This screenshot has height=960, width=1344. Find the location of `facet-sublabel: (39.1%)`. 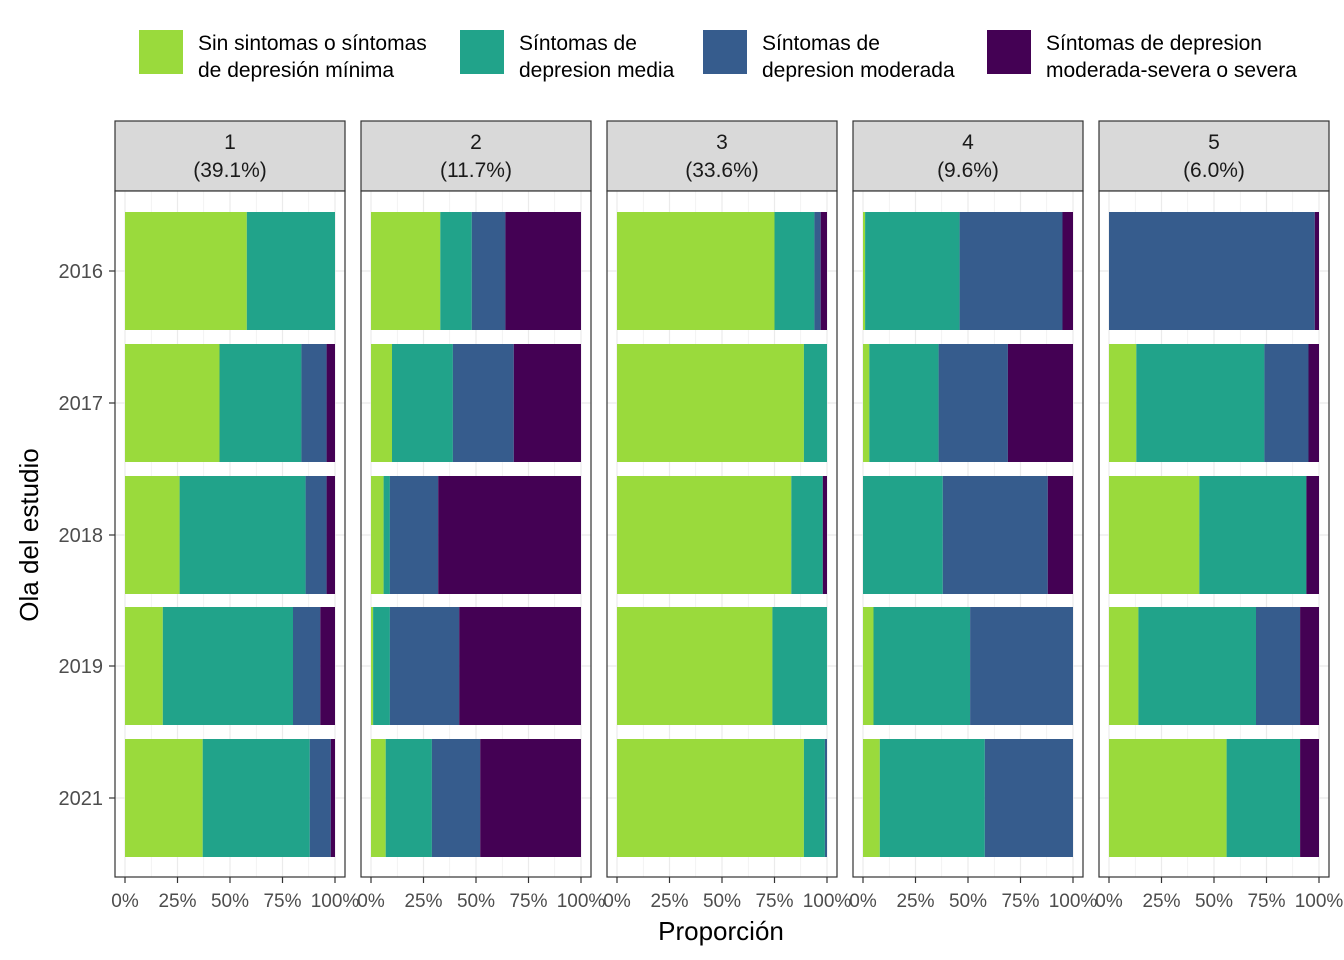

facet-sublabel: (39.1%) is located at coordinates (230, 170).